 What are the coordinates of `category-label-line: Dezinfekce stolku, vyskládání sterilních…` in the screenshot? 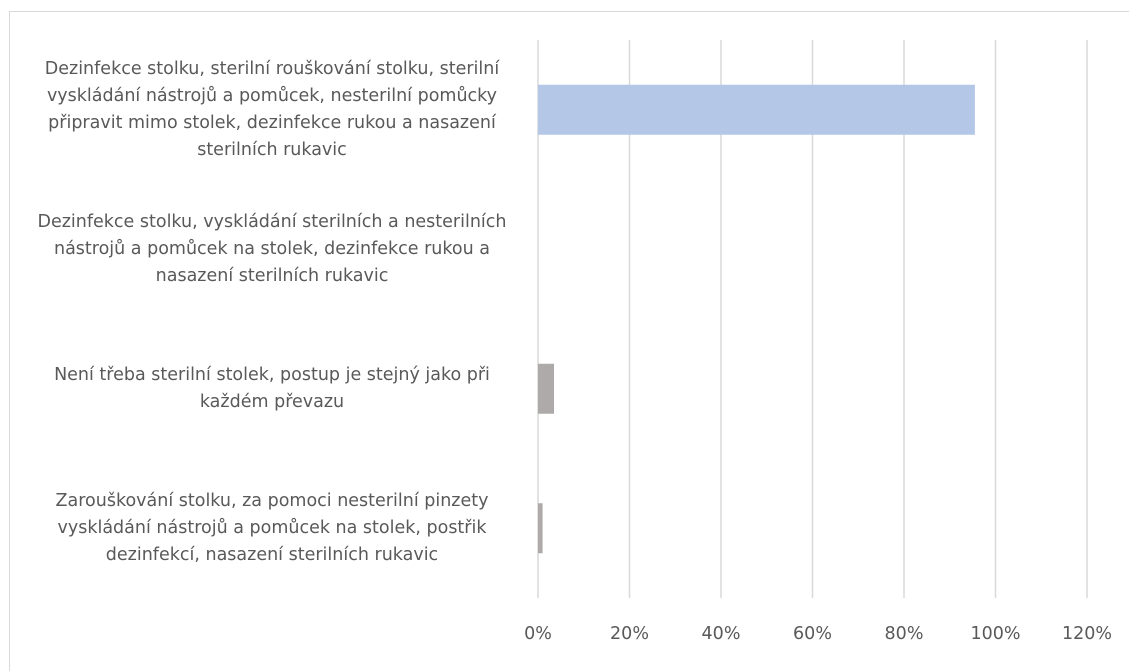 It's located at (272, 221).